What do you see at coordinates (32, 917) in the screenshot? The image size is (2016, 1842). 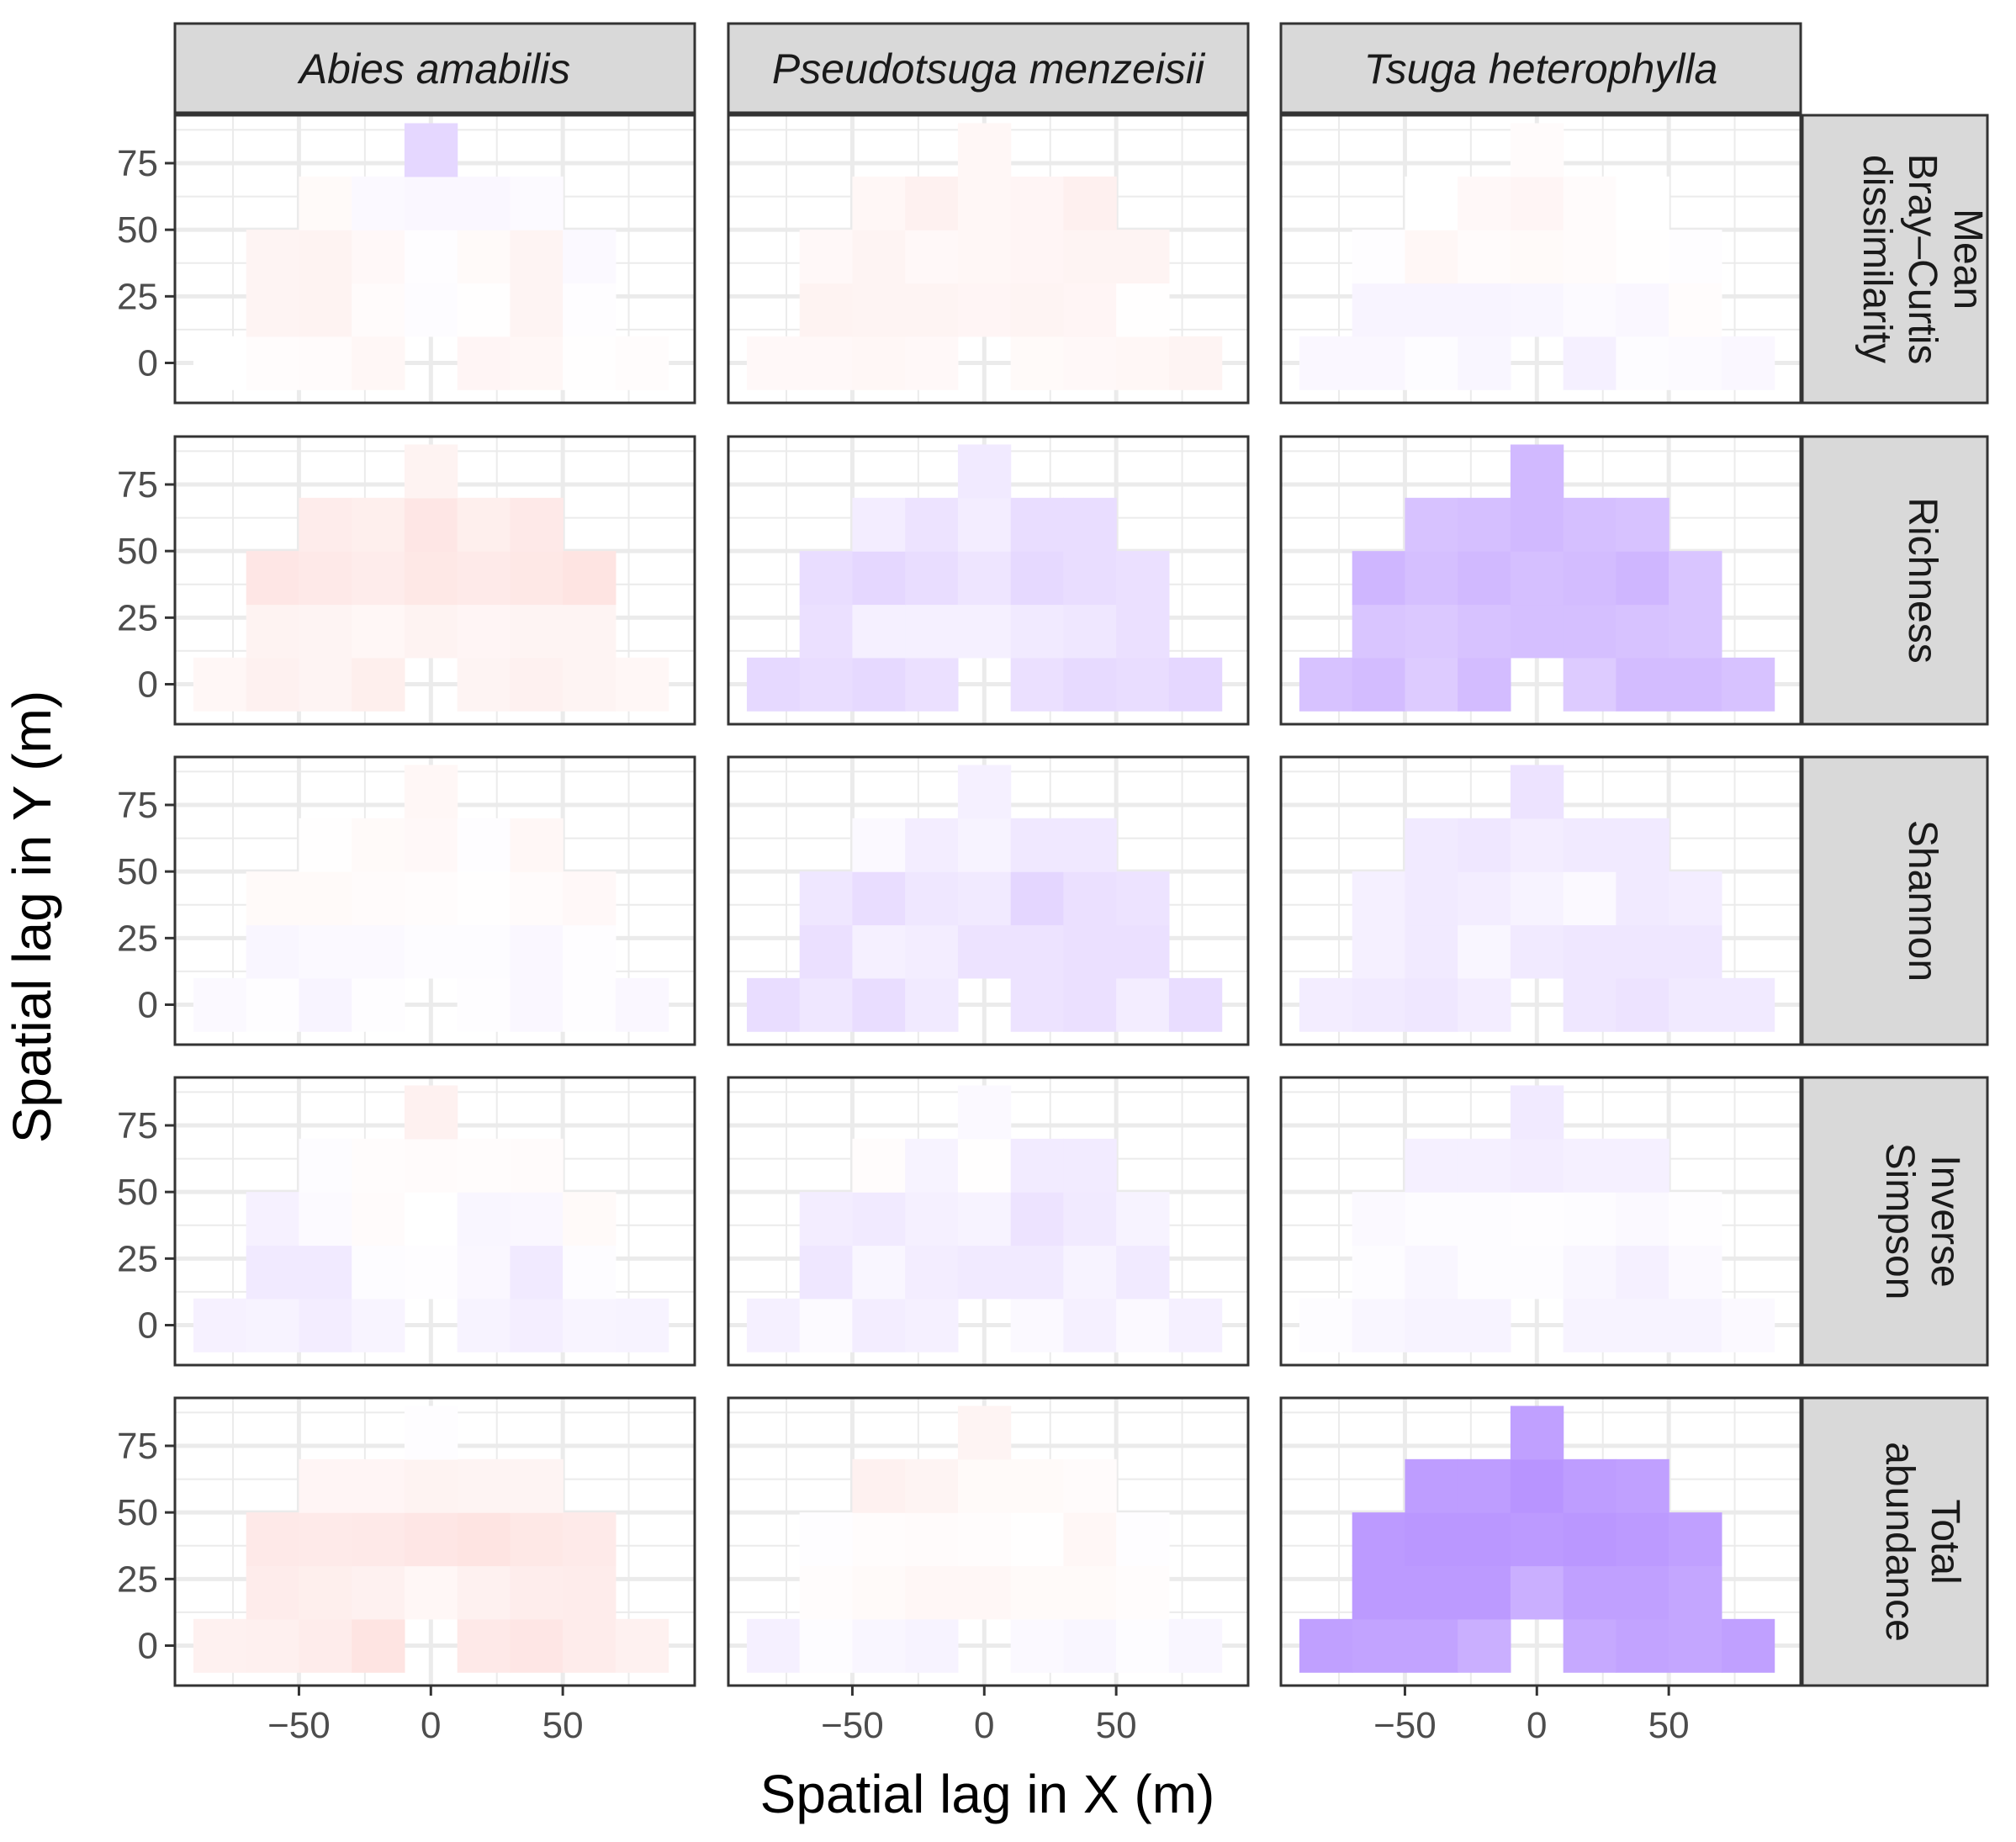 I see `y-axis-title: Spatial lag in Y (m)` at bounding box center [32, 917].